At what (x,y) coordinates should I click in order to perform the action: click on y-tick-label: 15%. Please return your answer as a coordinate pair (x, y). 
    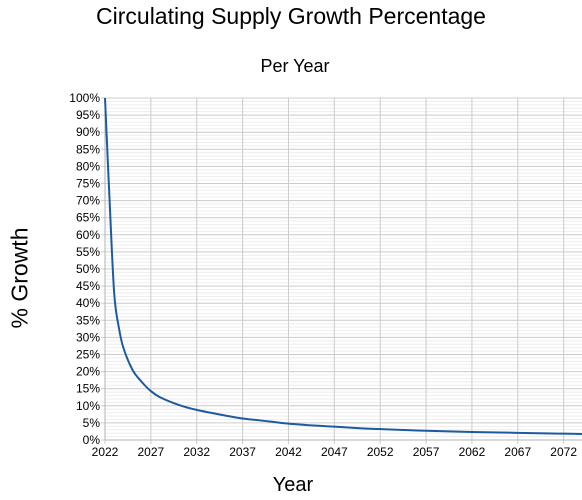
    Looking at the image, I should click on (88, 389).